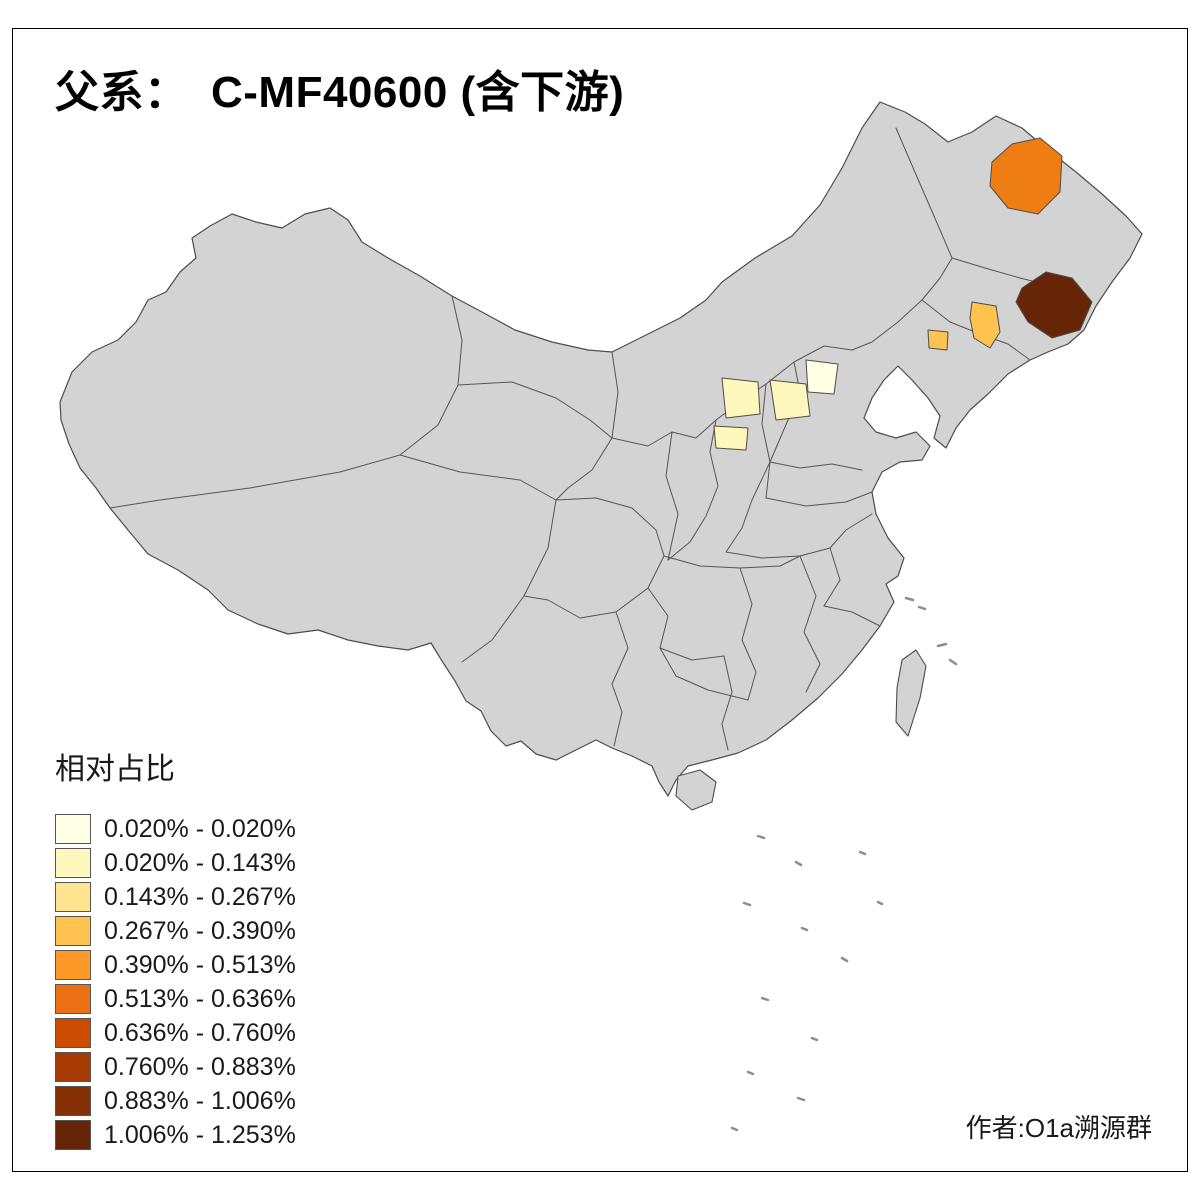 The width and height of the screenshot is (1200, 1200). Describe the element at coordinates (790, 400) in the screenshot. I see `region-hebei-north` at that location.